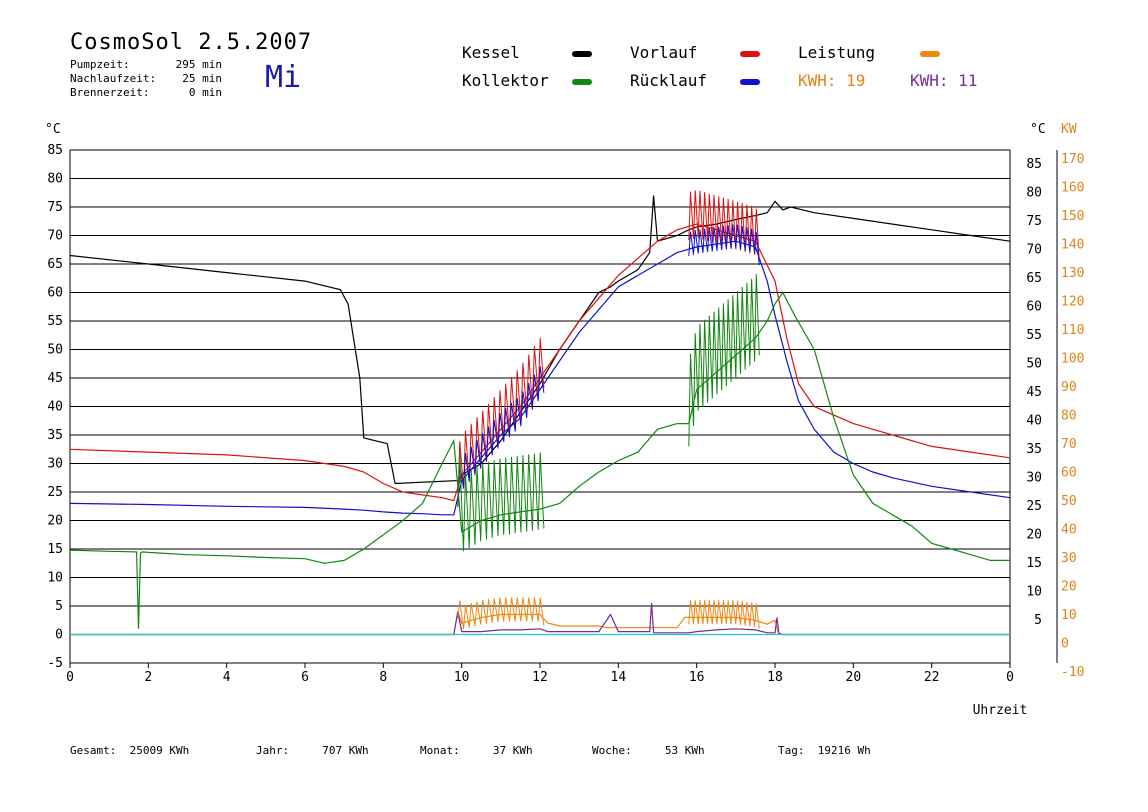 The width and height of the screenshot is (1148, 812). I want to click on y-tick-label-right: 45, so click(1034, 392).